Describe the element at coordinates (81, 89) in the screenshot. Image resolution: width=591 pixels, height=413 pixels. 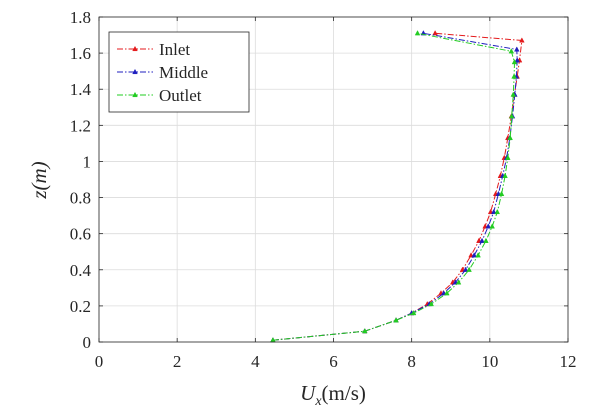
I see `y-tick-label: 1.4` at that location.